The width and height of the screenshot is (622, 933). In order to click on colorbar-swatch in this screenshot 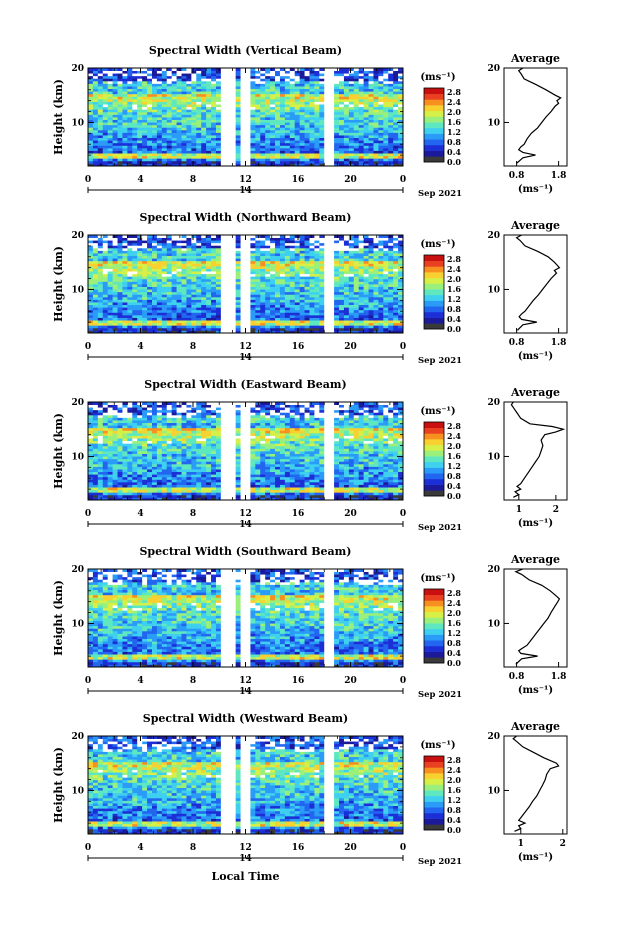, I will do `click(434, 142)`.